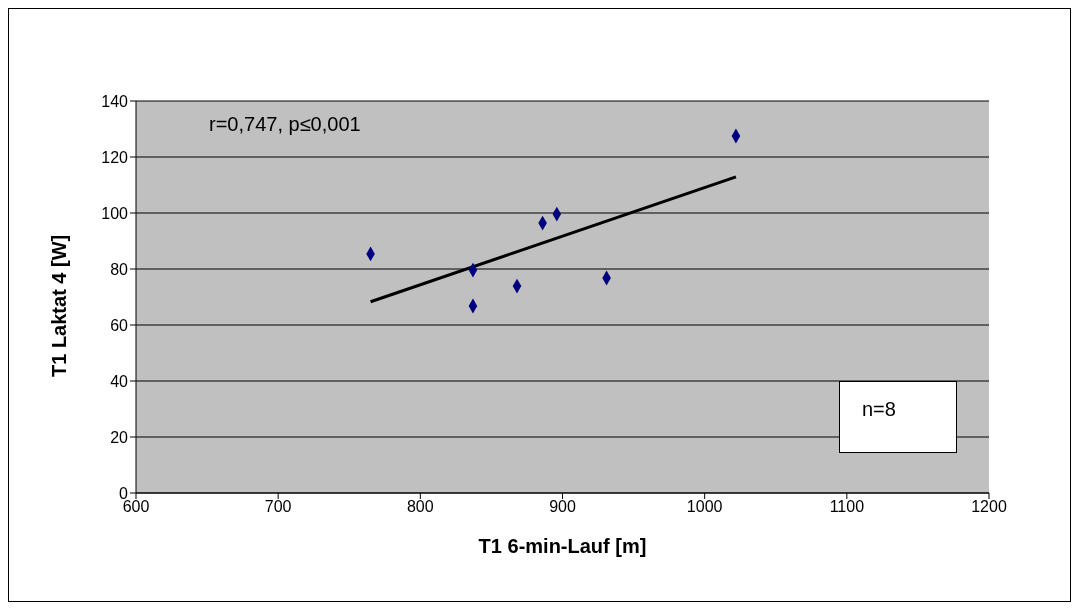 This screenshot has height=608, width=1077. What do you see at coordinates (119, 437) in the screenshot?
I see `y-tick-label: 20` at bounding box center [119, 437].